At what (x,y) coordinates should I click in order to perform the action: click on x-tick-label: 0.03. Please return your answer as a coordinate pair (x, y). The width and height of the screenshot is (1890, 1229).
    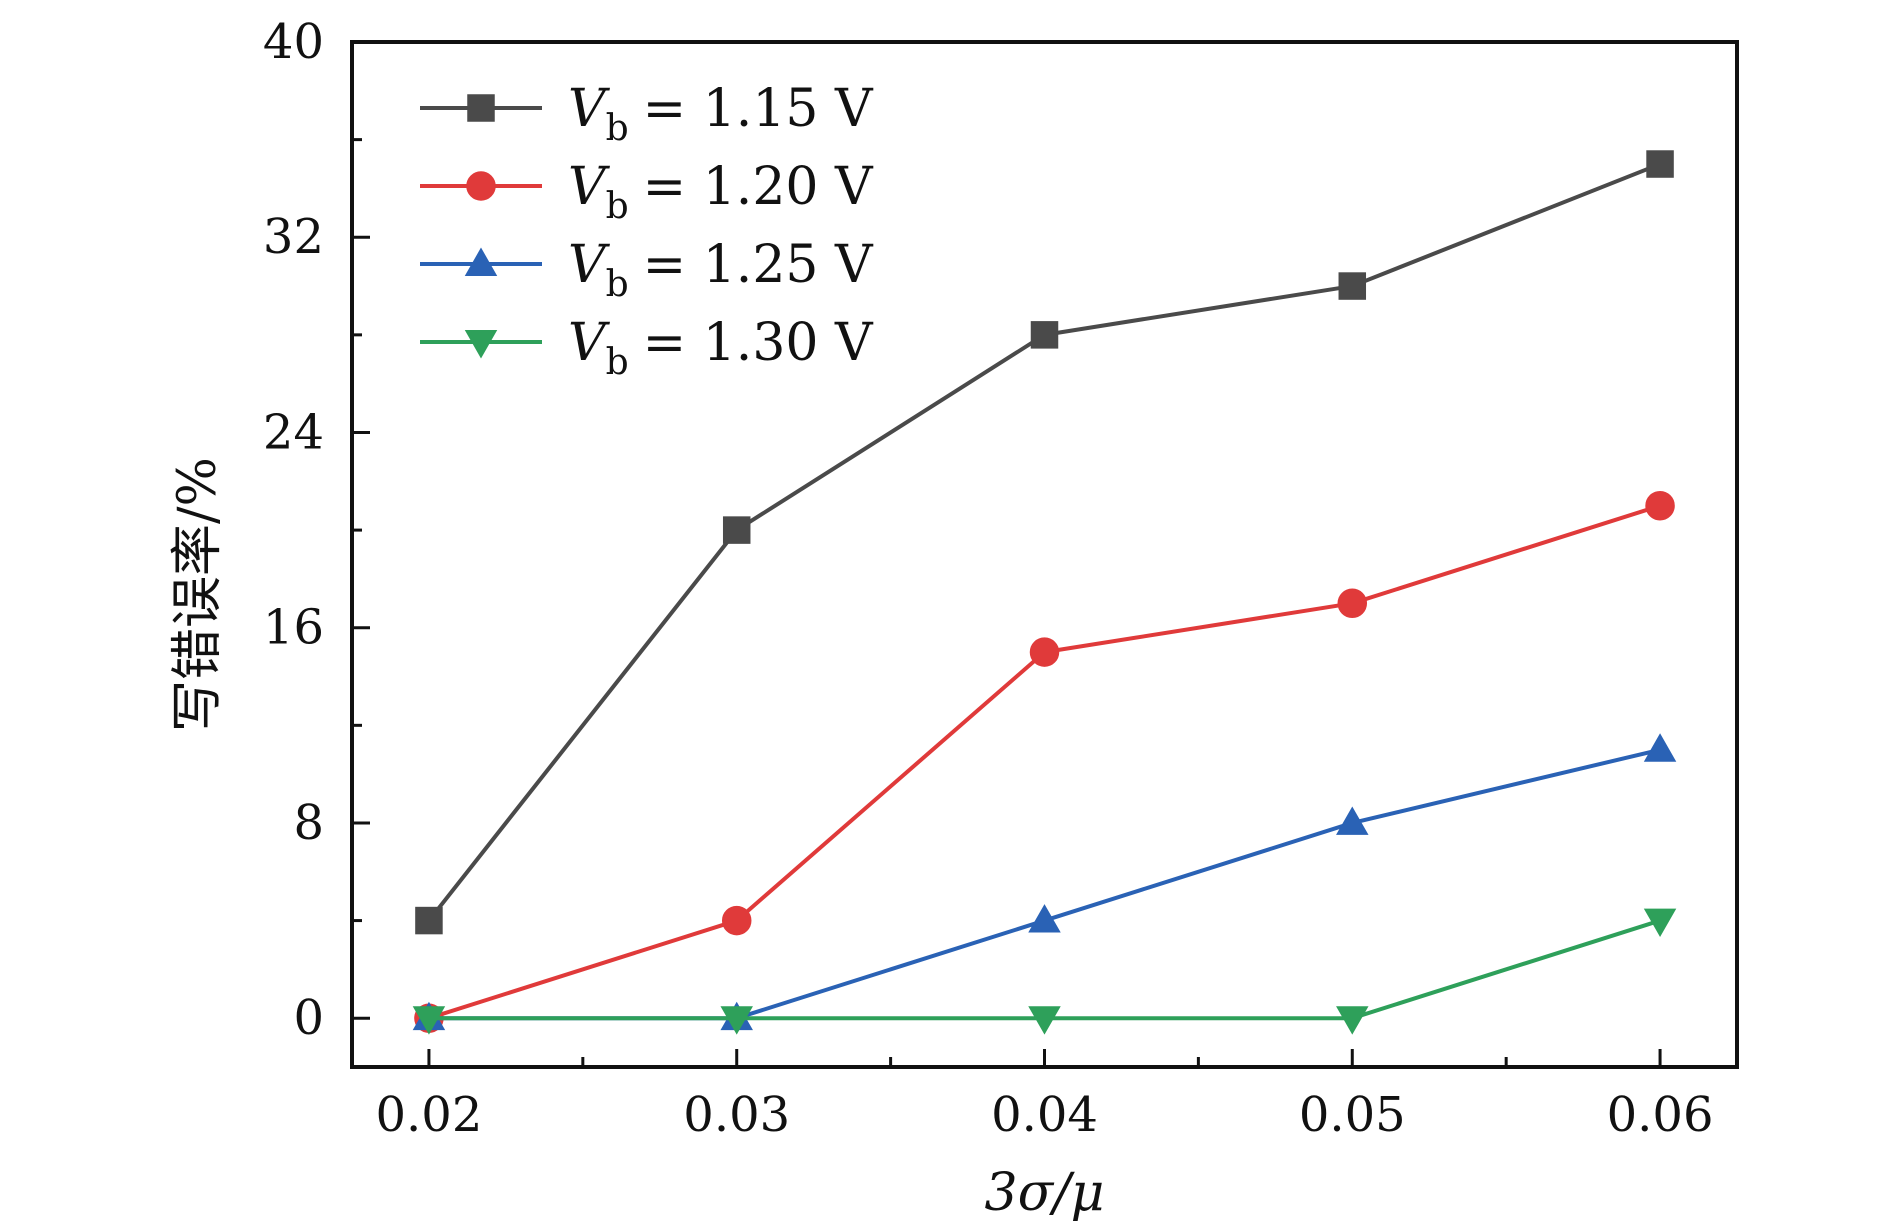
    Looking at the image, I should click on (736, 1115).